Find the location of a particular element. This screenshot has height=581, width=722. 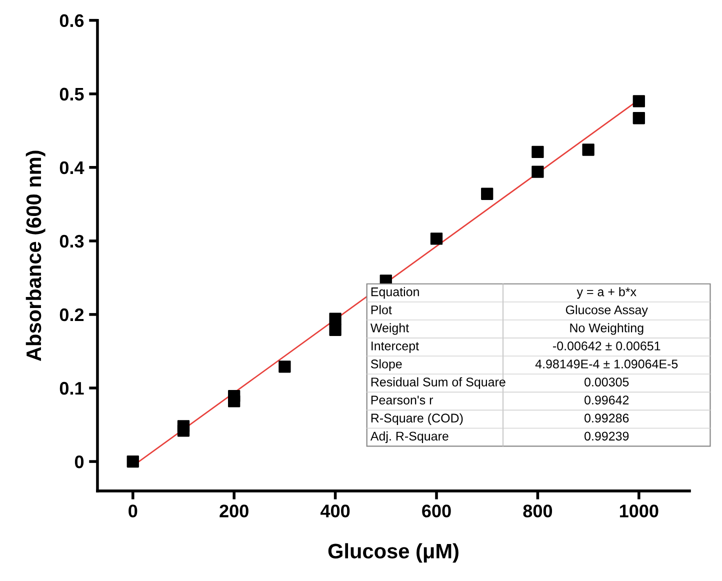

annotation: 0.00305 is located at coordinates (606, 382).